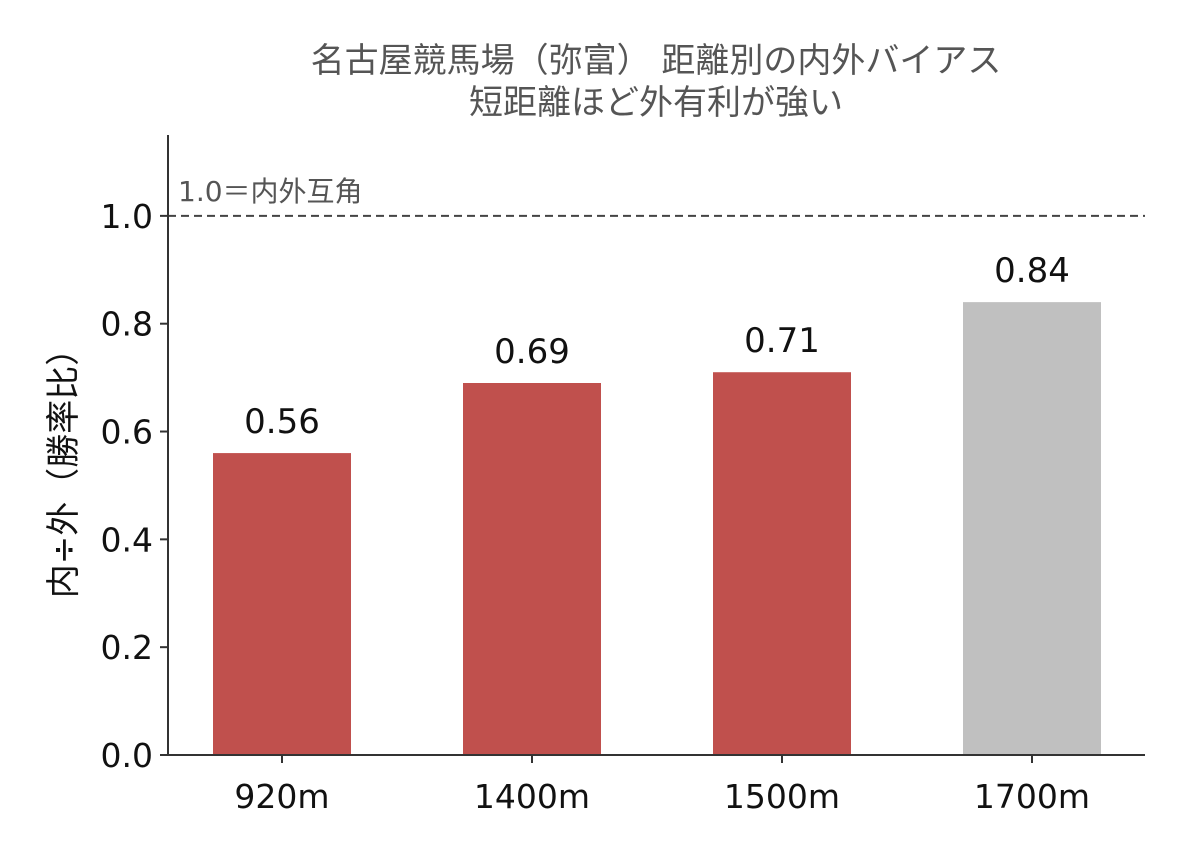  What do you see at coordinates (282, 604) in the screenshot?
I see `bar-920m` at bounding box center [282, 604].